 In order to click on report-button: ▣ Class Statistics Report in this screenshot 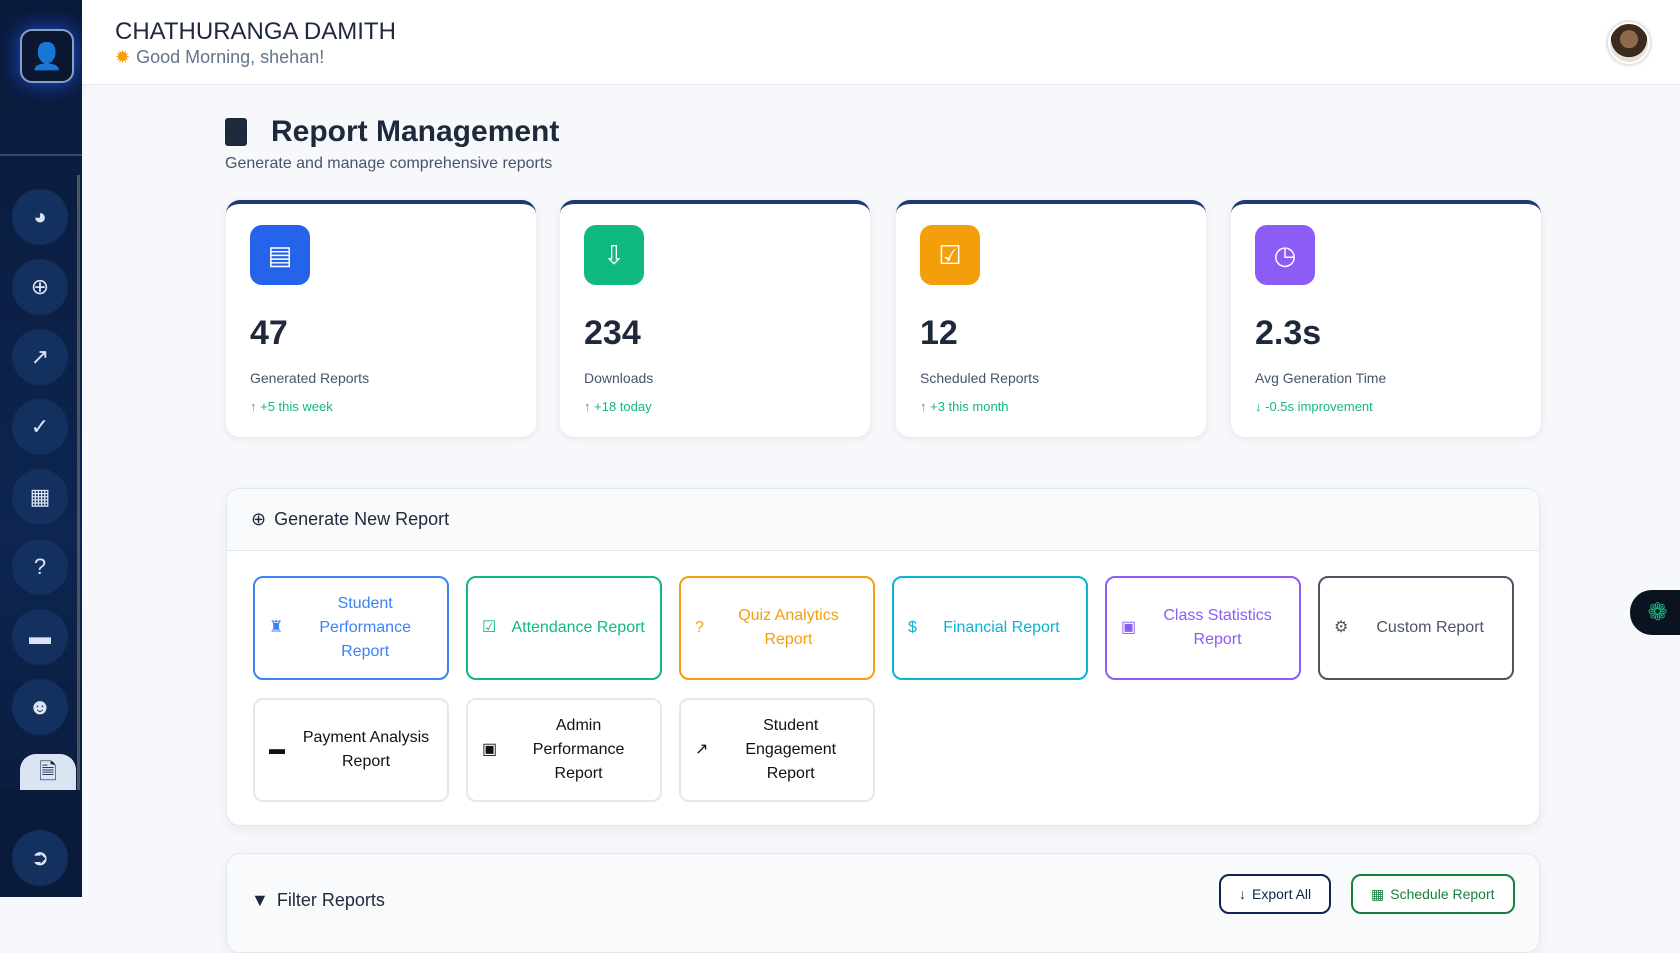, I will do `click(1203, 628)`.